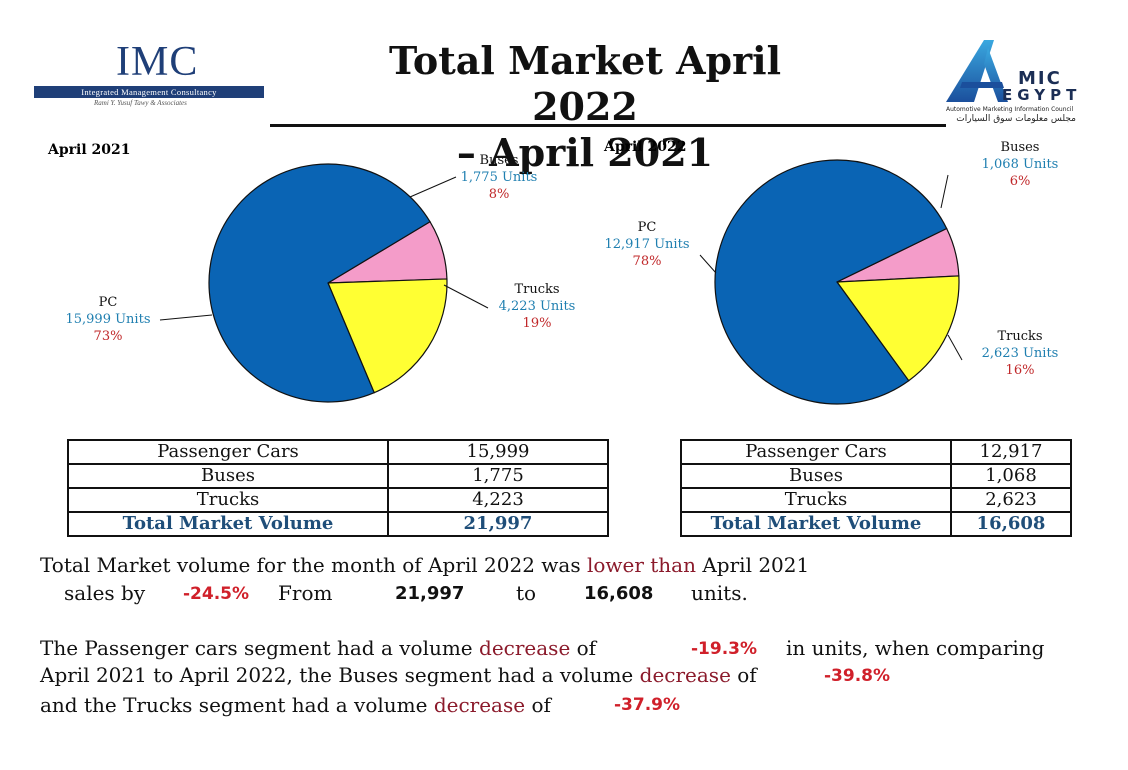 The height and width of the screenshot is (770, 1128). What do you see at coordinates (897, 328) in the screenshot?
I see `pie-slice-trucks-2022` at bounding box center [897, 328].